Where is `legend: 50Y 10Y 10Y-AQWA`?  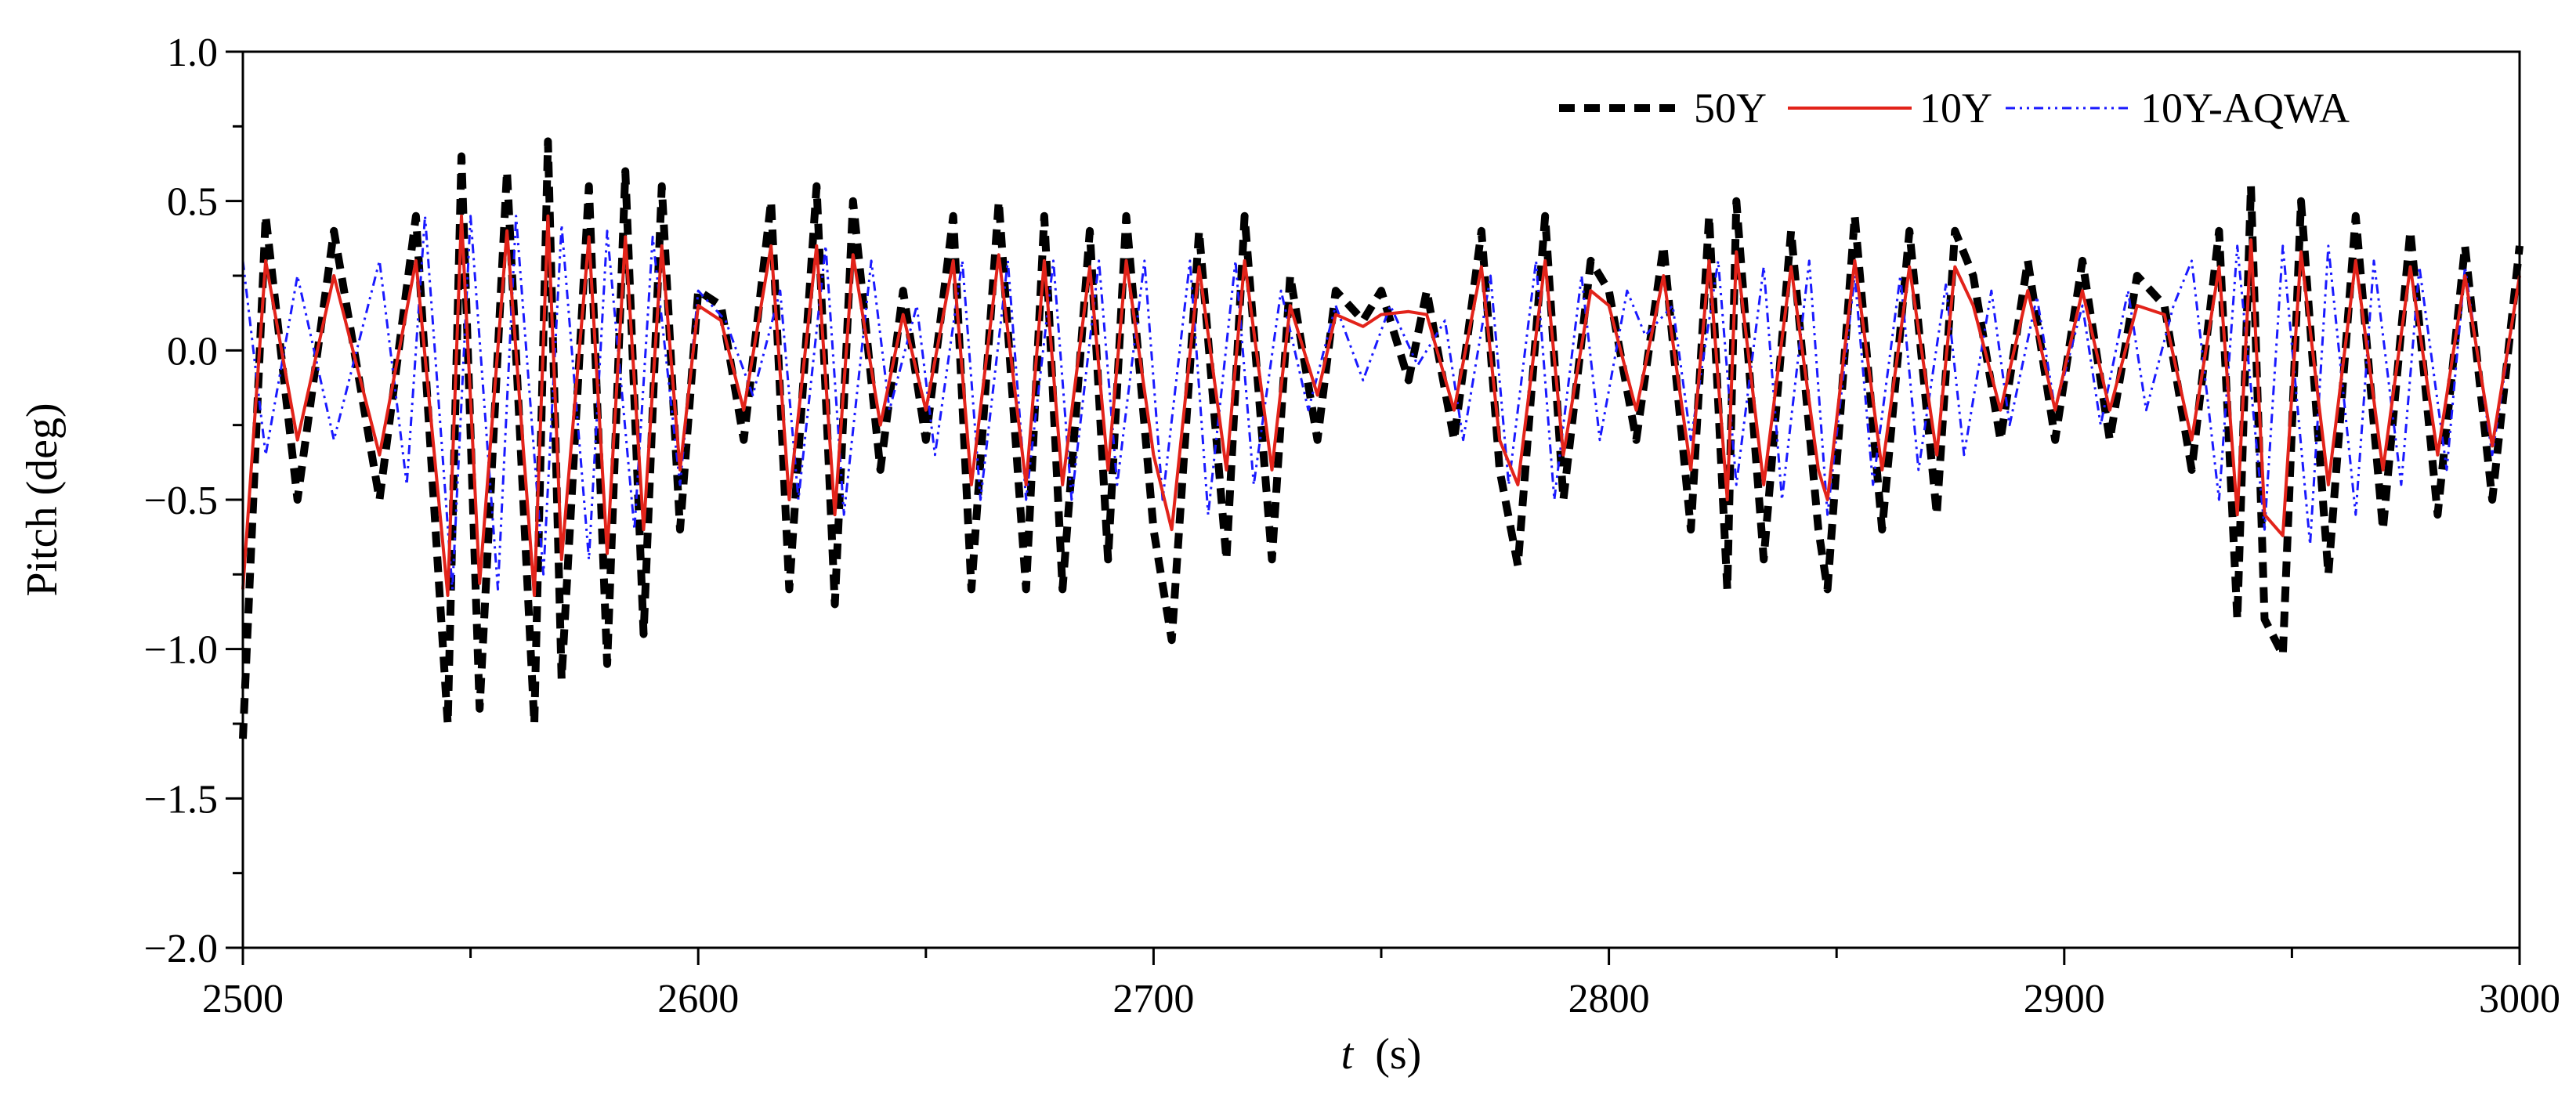 legend: 50Y 10Y 10Y-AQWA is located at coordinates (1954, 109).